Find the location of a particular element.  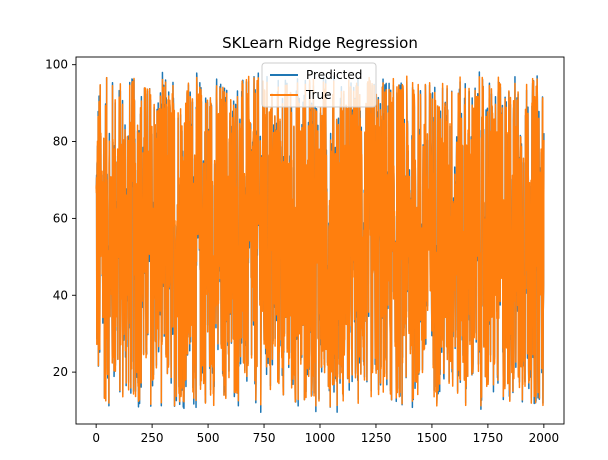

x-tick-label: 0 is located at coordinates (96, 438).